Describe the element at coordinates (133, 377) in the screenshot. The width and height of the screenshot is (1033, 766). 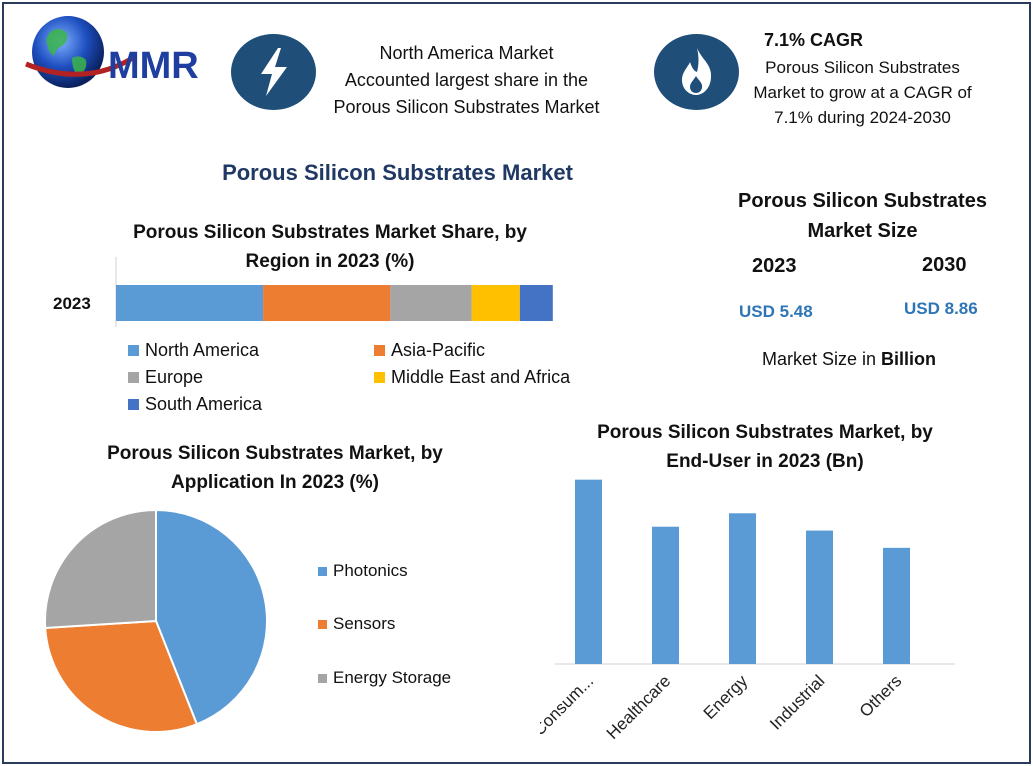
I see `legend-swatch-europe` at that location.